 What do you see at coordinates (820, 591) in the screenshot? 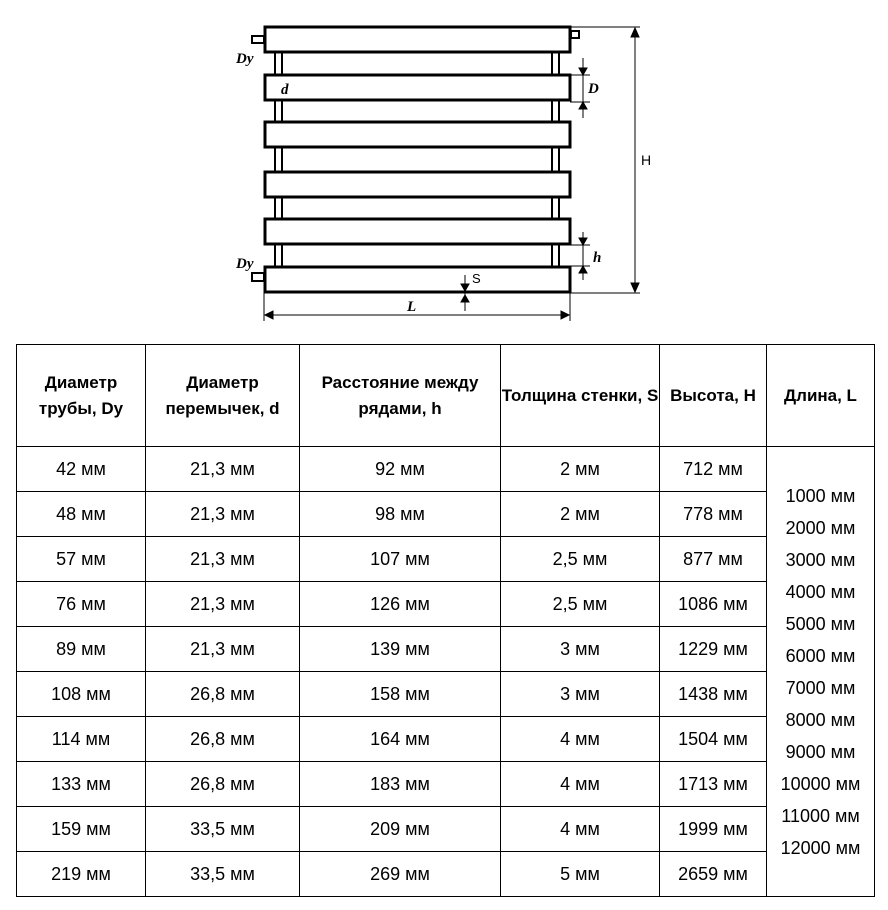
I see `length-option: 4000 мм` at bounding box center [820, 591].